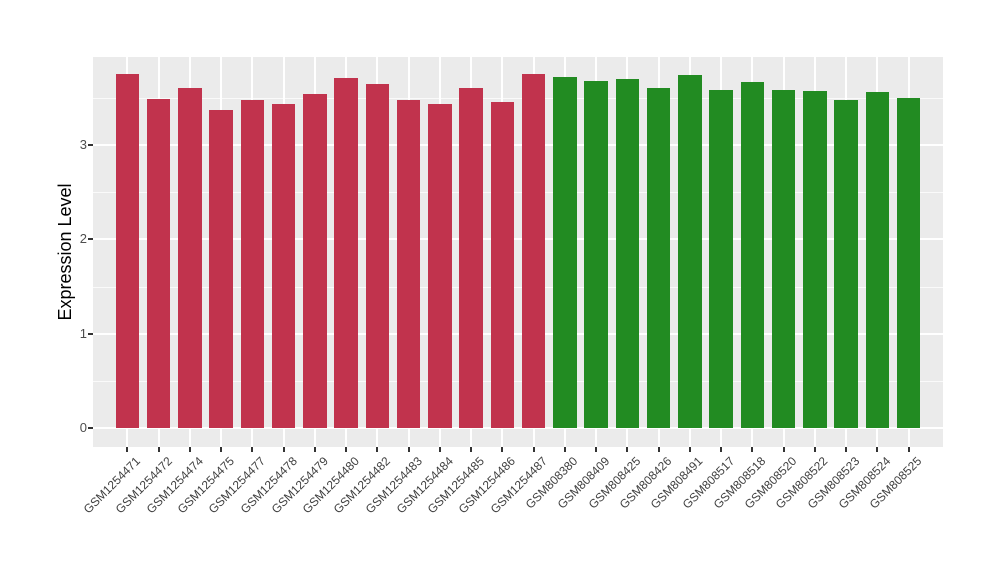 The height and width of the screenshot is (580, 1000). Describe the element at coordinates (83, 144) in the screenshot. I see `y-tick-label-3: 3` at that location.